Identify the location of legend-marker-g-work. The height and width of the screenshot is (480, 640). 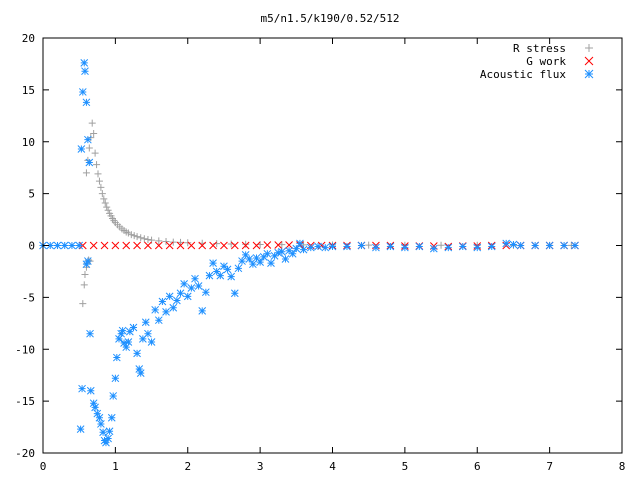
(589, 61).